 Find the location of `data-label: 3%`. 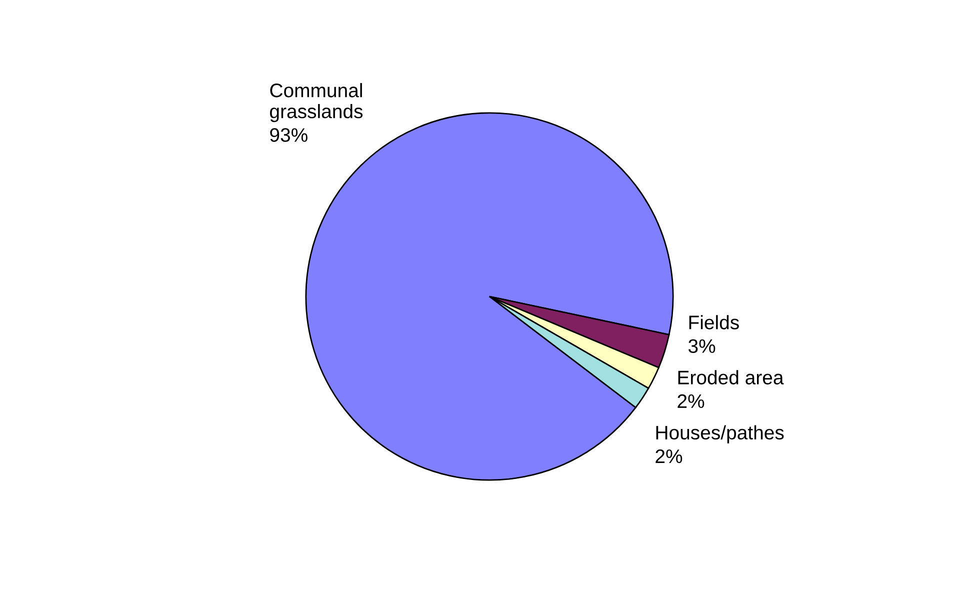

data-label: 3% is located at coordinates (702, 346).